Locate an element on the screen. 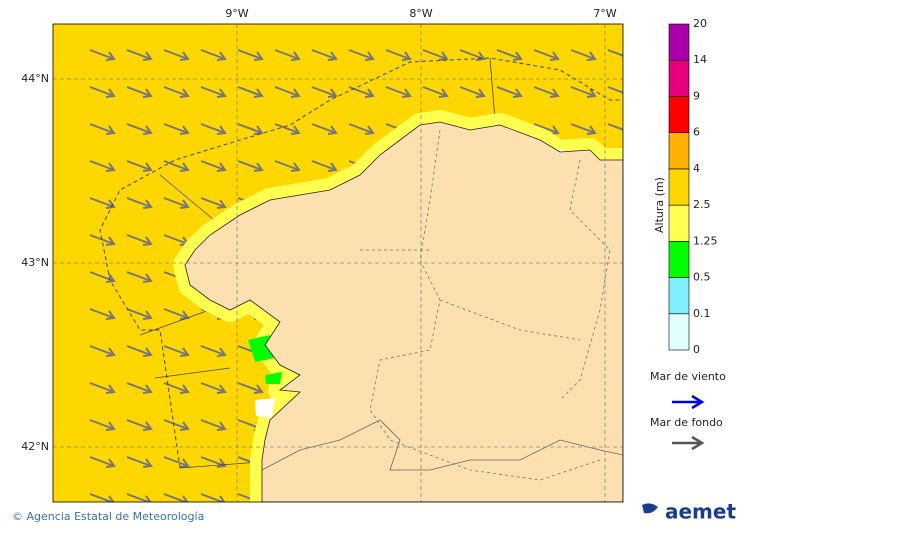 The image size is (900, 537). logo: aemet is located at coordinates (700, 512).